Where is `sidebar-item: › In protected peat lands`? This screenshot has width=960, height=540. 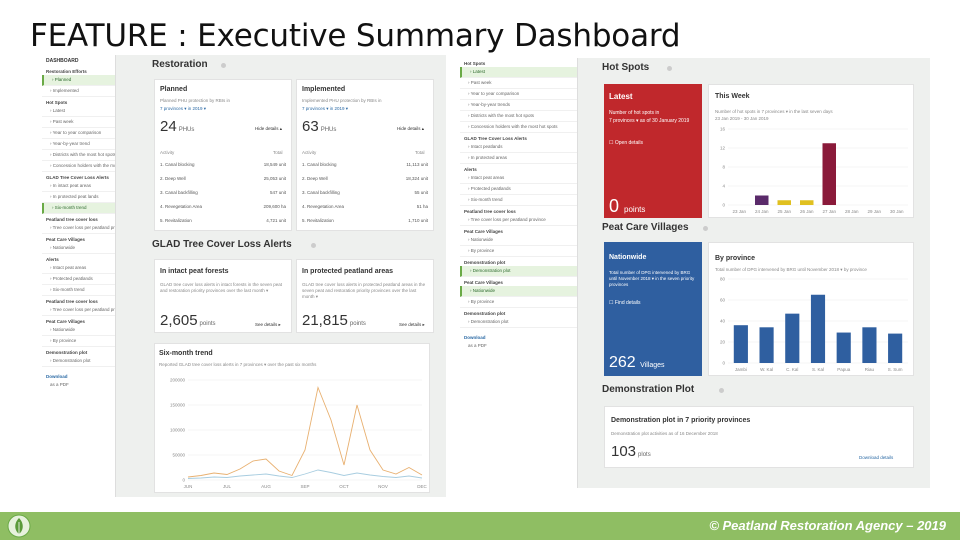
sidebar-item: › In protected peat lands is located at coordinates (78, 197).